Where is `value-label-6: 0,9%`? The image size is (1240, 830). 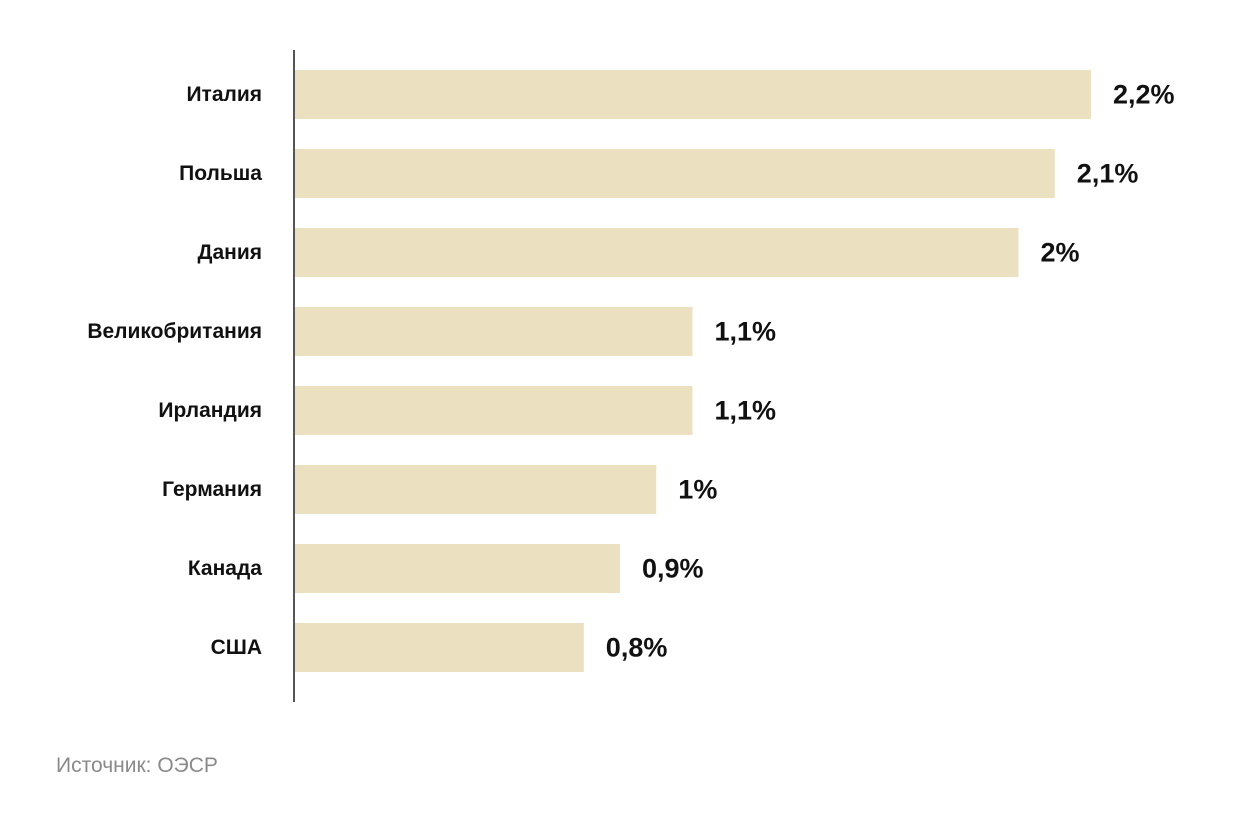
value-label-6: 0,9% is located at coordinates (673, 569).